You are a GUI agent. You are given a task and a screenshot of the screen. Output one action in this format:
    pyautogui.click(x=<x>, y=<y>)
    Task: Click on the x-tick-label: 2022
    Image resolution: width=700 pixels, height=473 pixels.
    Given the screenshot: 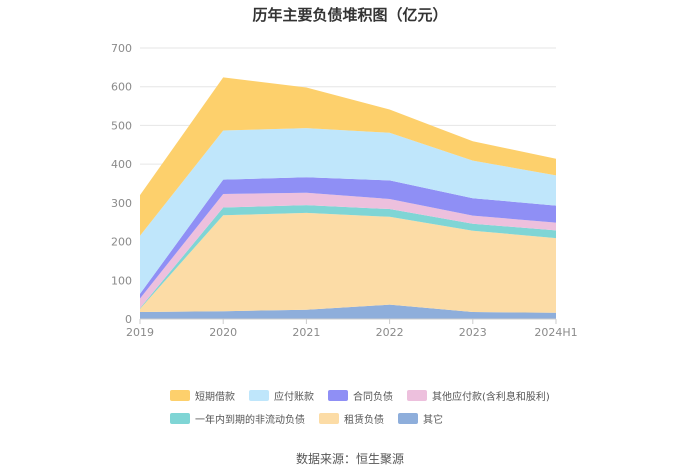 What is the action you would take?
    pyautogui.click(x=390, y=332)
    